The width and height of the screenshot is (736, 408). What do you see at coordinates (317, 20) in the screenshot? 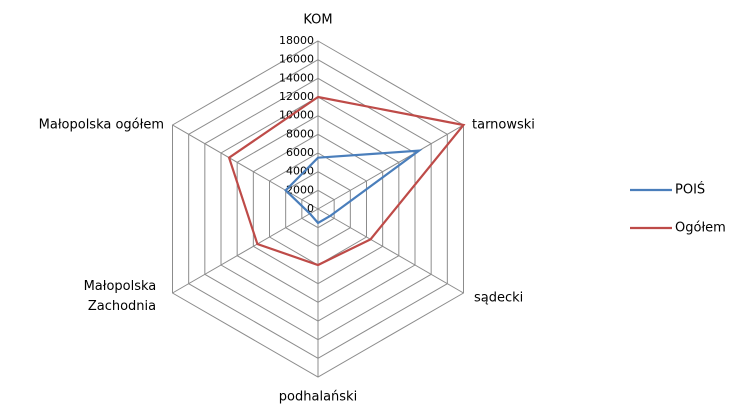
I see `category-label: KOM` at bounding box center [317, 20].